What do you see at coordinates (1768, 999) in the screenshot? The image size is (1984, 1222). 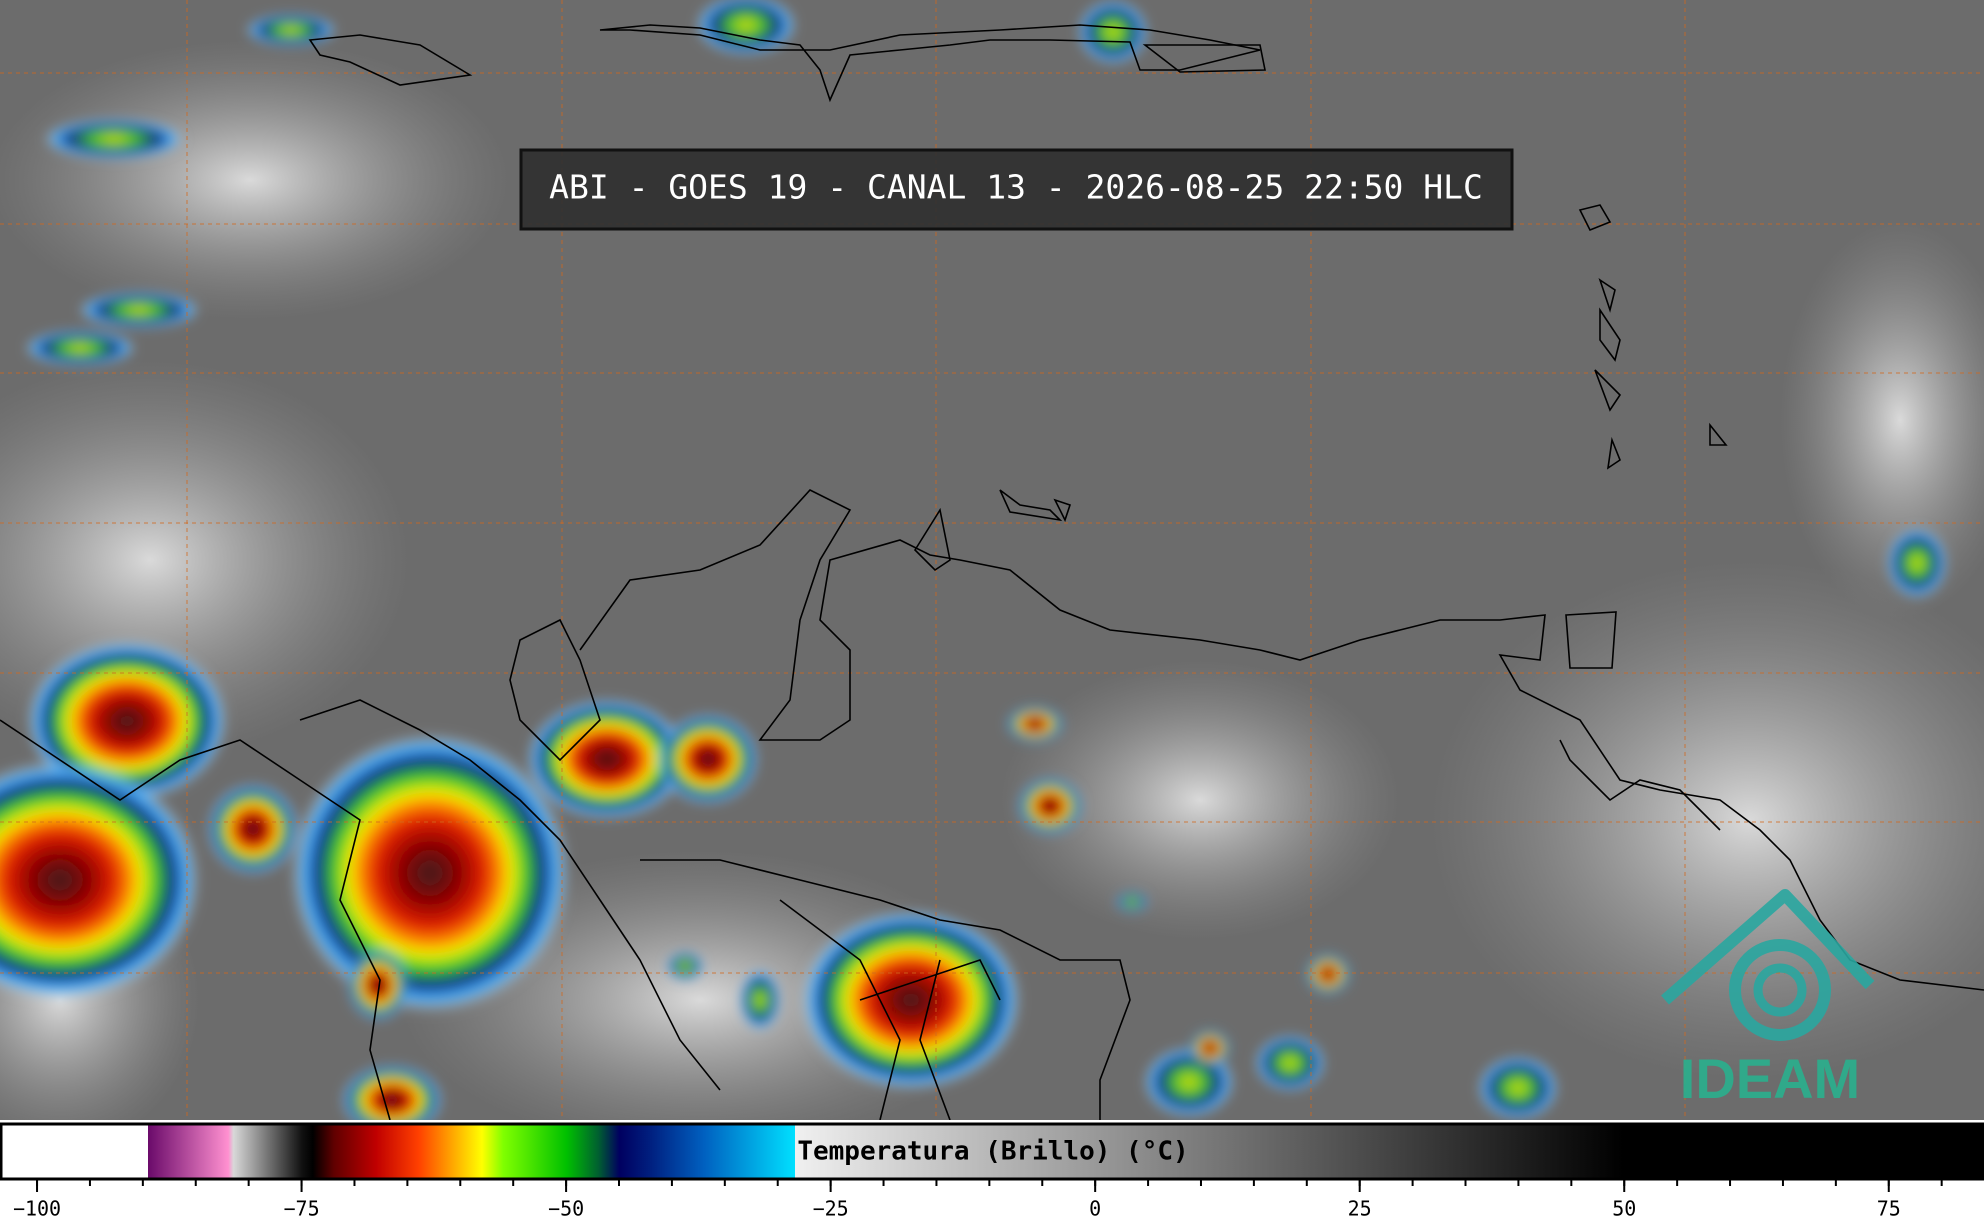 I see `logo: IDEAM` at bounding box center [1768, 999].